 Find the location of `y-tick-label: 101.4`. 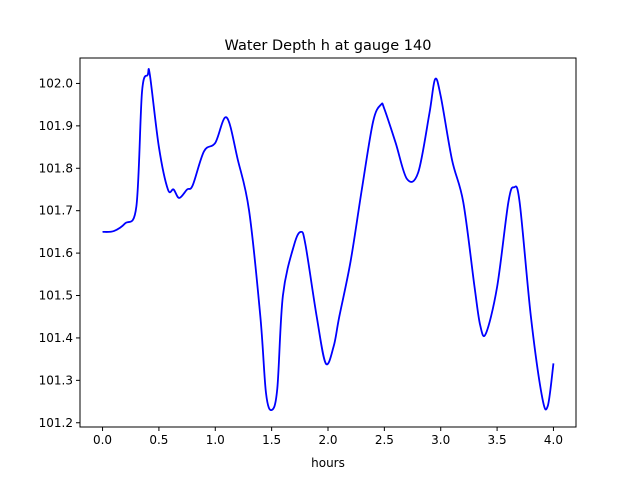

y-tick-label: 101.4 is located at coordinates (56, 338).